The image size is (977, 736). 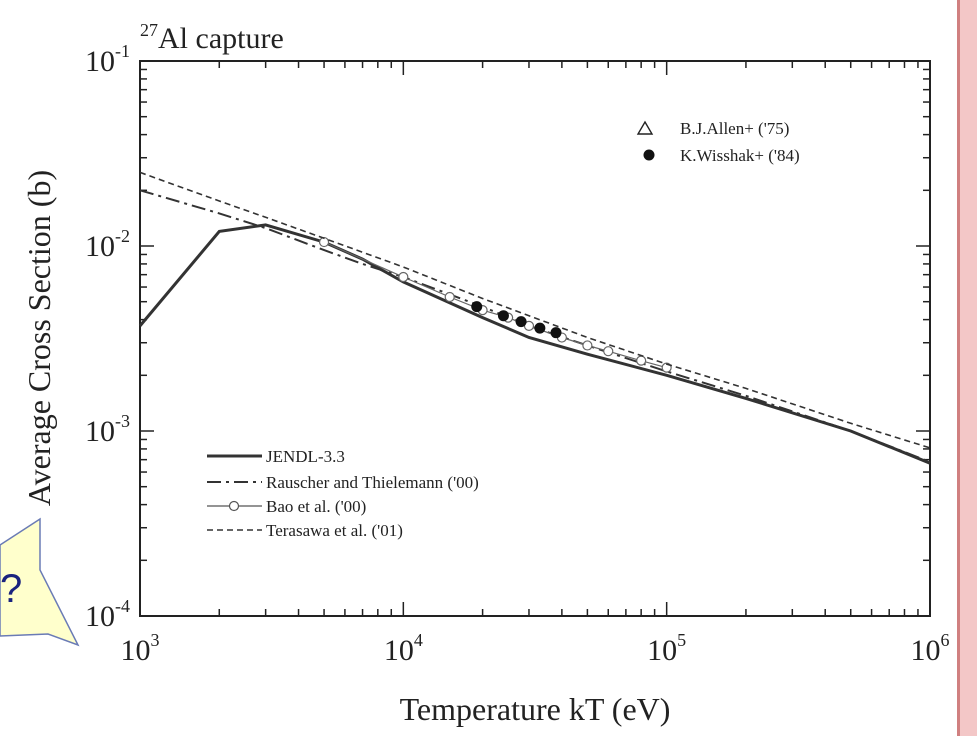 I want to click on legend-wisshak-label: K.Wisshak+ ('84), so click(x=740, y=155).